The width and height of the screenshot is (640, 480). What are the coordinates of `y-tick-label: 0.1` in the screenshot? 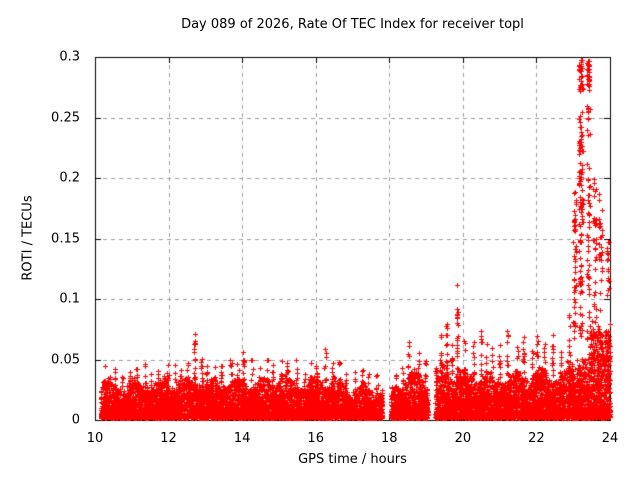 It's located at (69, 299).